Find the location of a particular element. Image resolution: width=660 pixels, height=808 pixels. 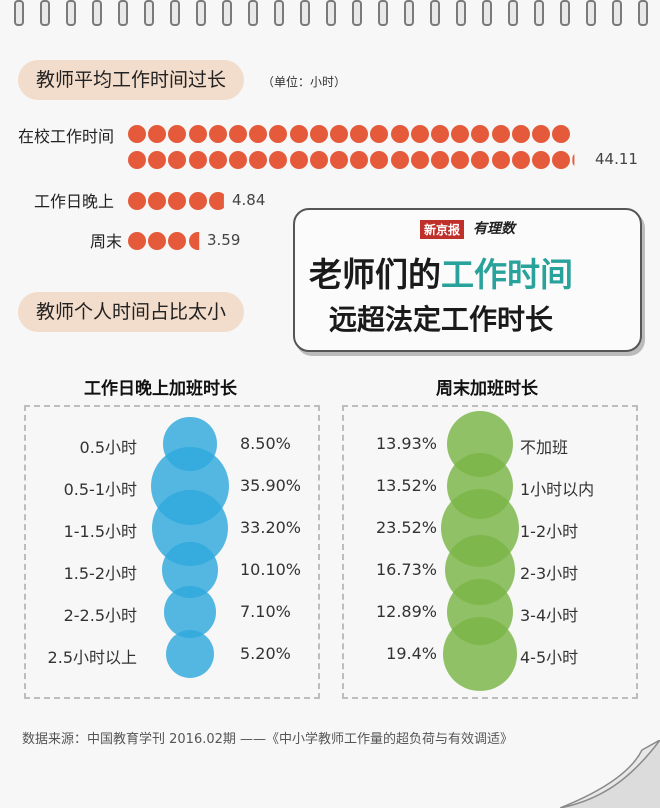

unit-label: （单位：小时） is located at coordinates (304, 82).